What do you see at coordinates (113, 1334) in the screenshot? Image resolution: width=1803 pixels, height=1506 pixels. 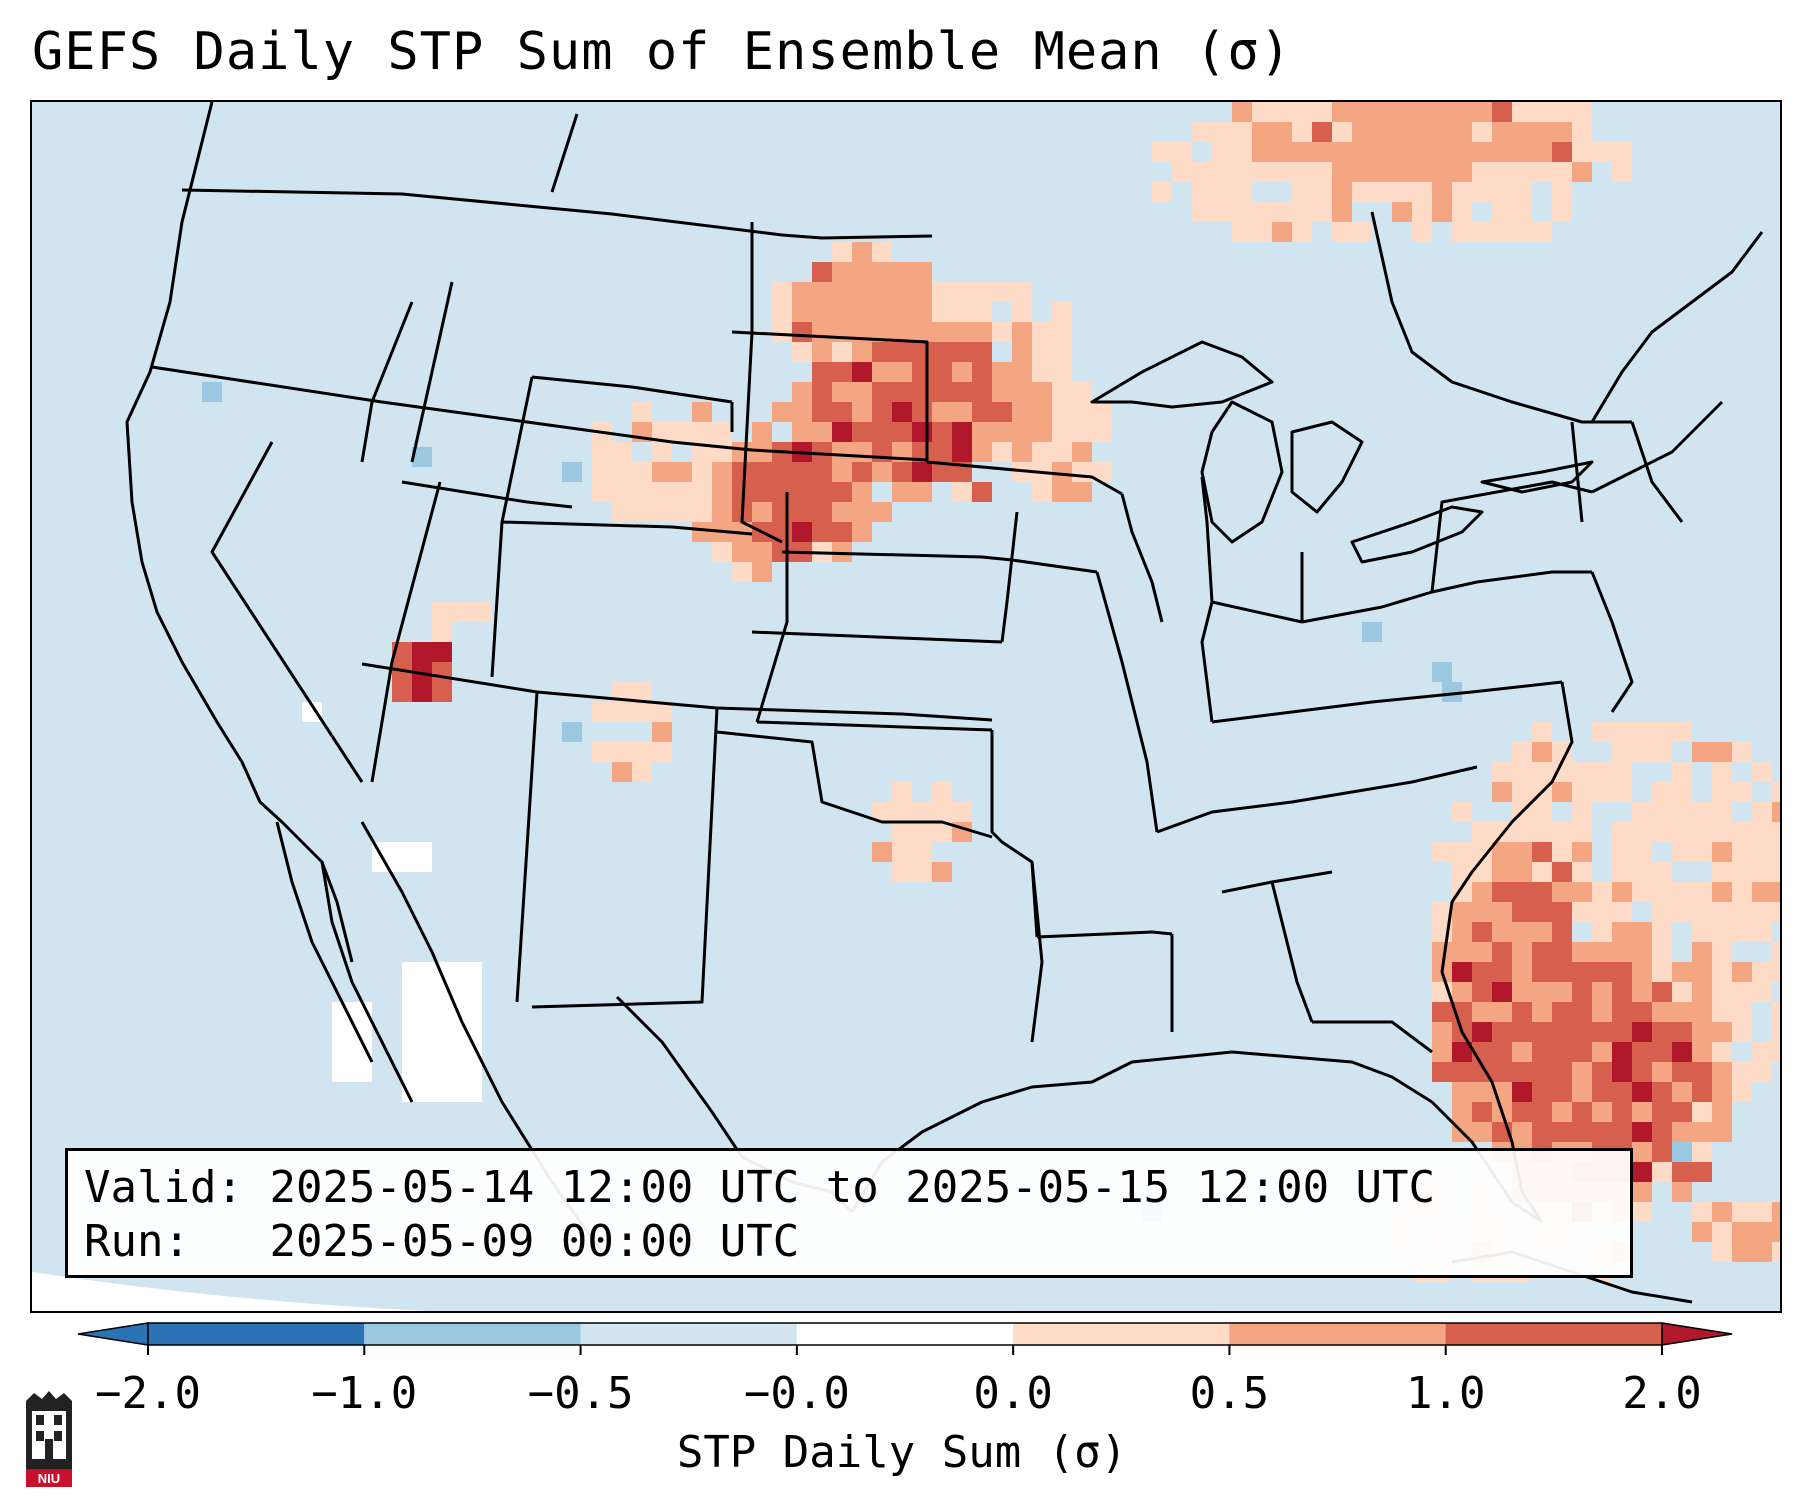 I see `colorbar-extend-low` at bounding box center [113, 1334].